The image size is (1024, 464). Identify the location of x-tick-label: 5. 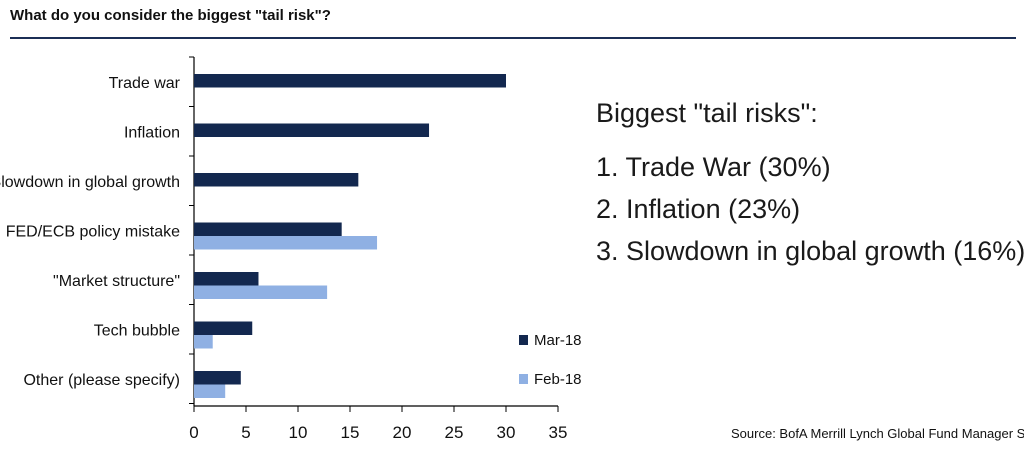
(245, 432).